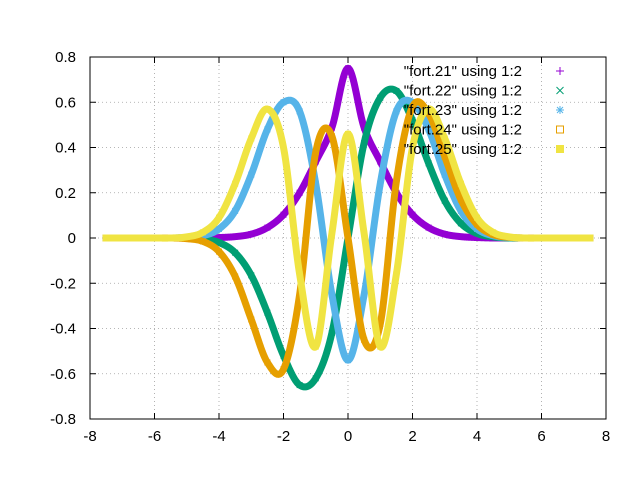  What do you see at coordinates (412, 436) in the screenshot?
I see `x-tick-label: 2` at bounding box center [412, 436].